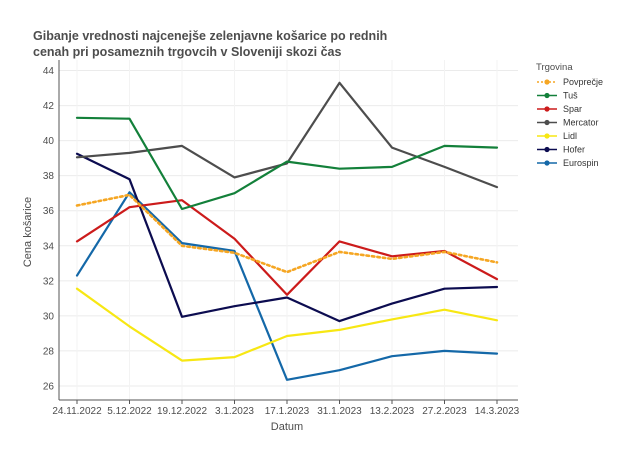 This screenshot has width=640, height=454. Describe the element at coordinates (339, 411) in the screenshot. I see `x-tick-label: 31.1.2023` at that location.